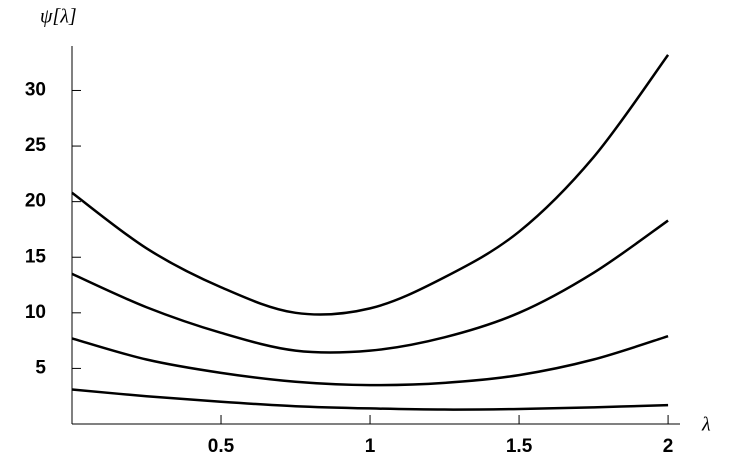 The width and height of the screenshot is (750, 476). What do you see at coordinates (35, 201) in the screenshot?
I see `y-tick-label: 20` at bounding box center [35, 201].